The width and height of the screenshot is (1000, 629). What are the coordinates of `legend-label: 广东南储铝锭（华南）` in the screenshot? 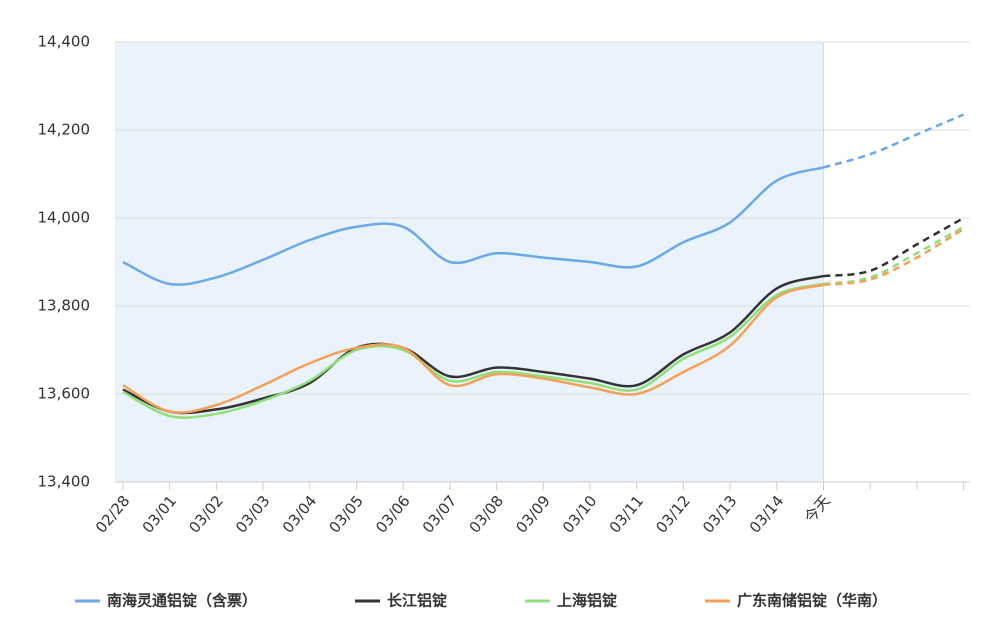 It's located at (812, 601).